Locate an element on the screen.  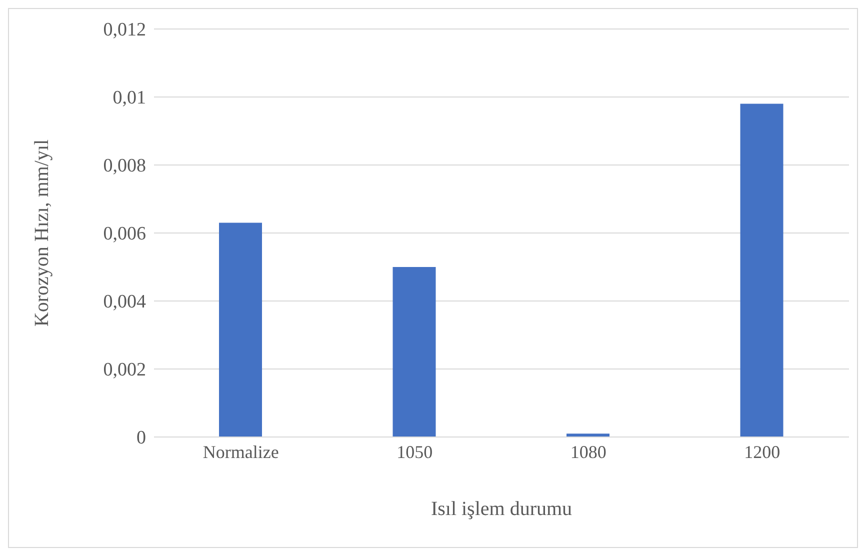
y-tick-label: 0,01 is located at coordinates (129, 98).